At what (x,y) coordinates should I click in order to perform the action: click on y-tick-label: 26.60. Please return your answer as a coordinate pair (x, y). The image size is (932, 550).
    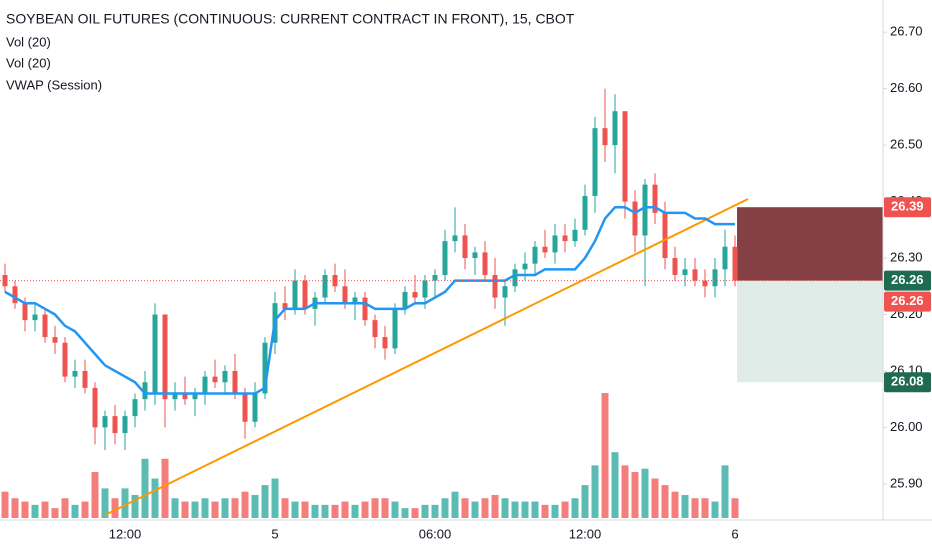
    Looking at the image, I should click on (906, 87).